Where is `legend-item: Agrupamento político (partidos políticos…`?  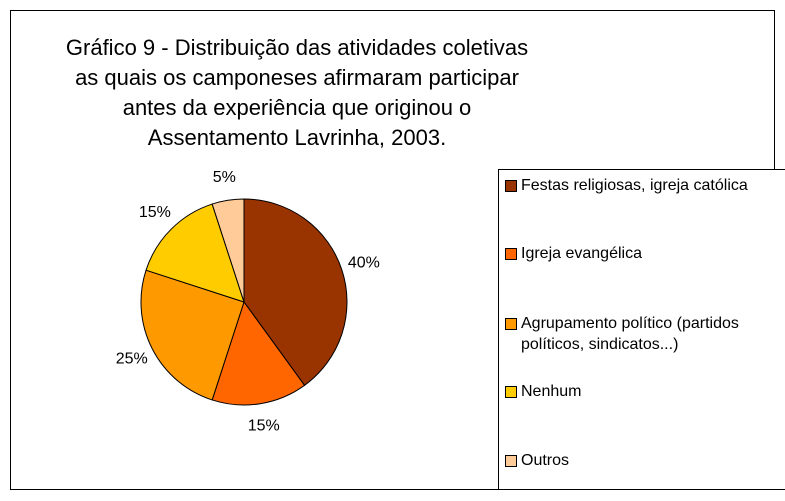
legend-item: Agrupamento político (partidos políticos… is located at coordinates (645, 334).